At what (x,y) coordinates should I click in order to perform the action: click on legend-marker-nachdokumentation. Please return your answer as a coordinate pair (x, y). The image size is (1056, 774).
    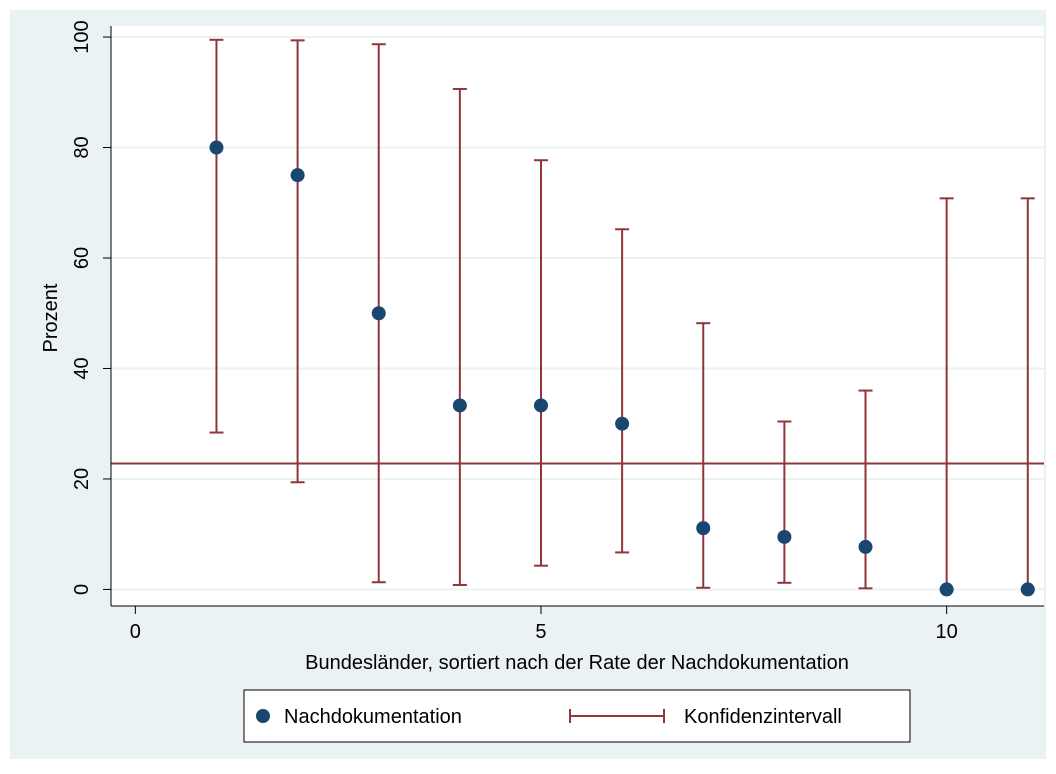
    Looking at the image, I should click on (263, 716).